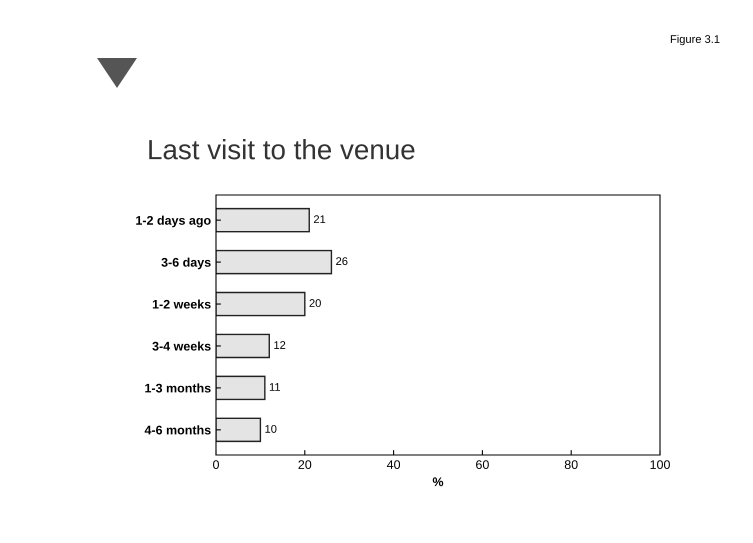 Image resolution: width=753 pixels, height=543 pixels. I want to click on x-tick-label: 0, so click(216, 465).